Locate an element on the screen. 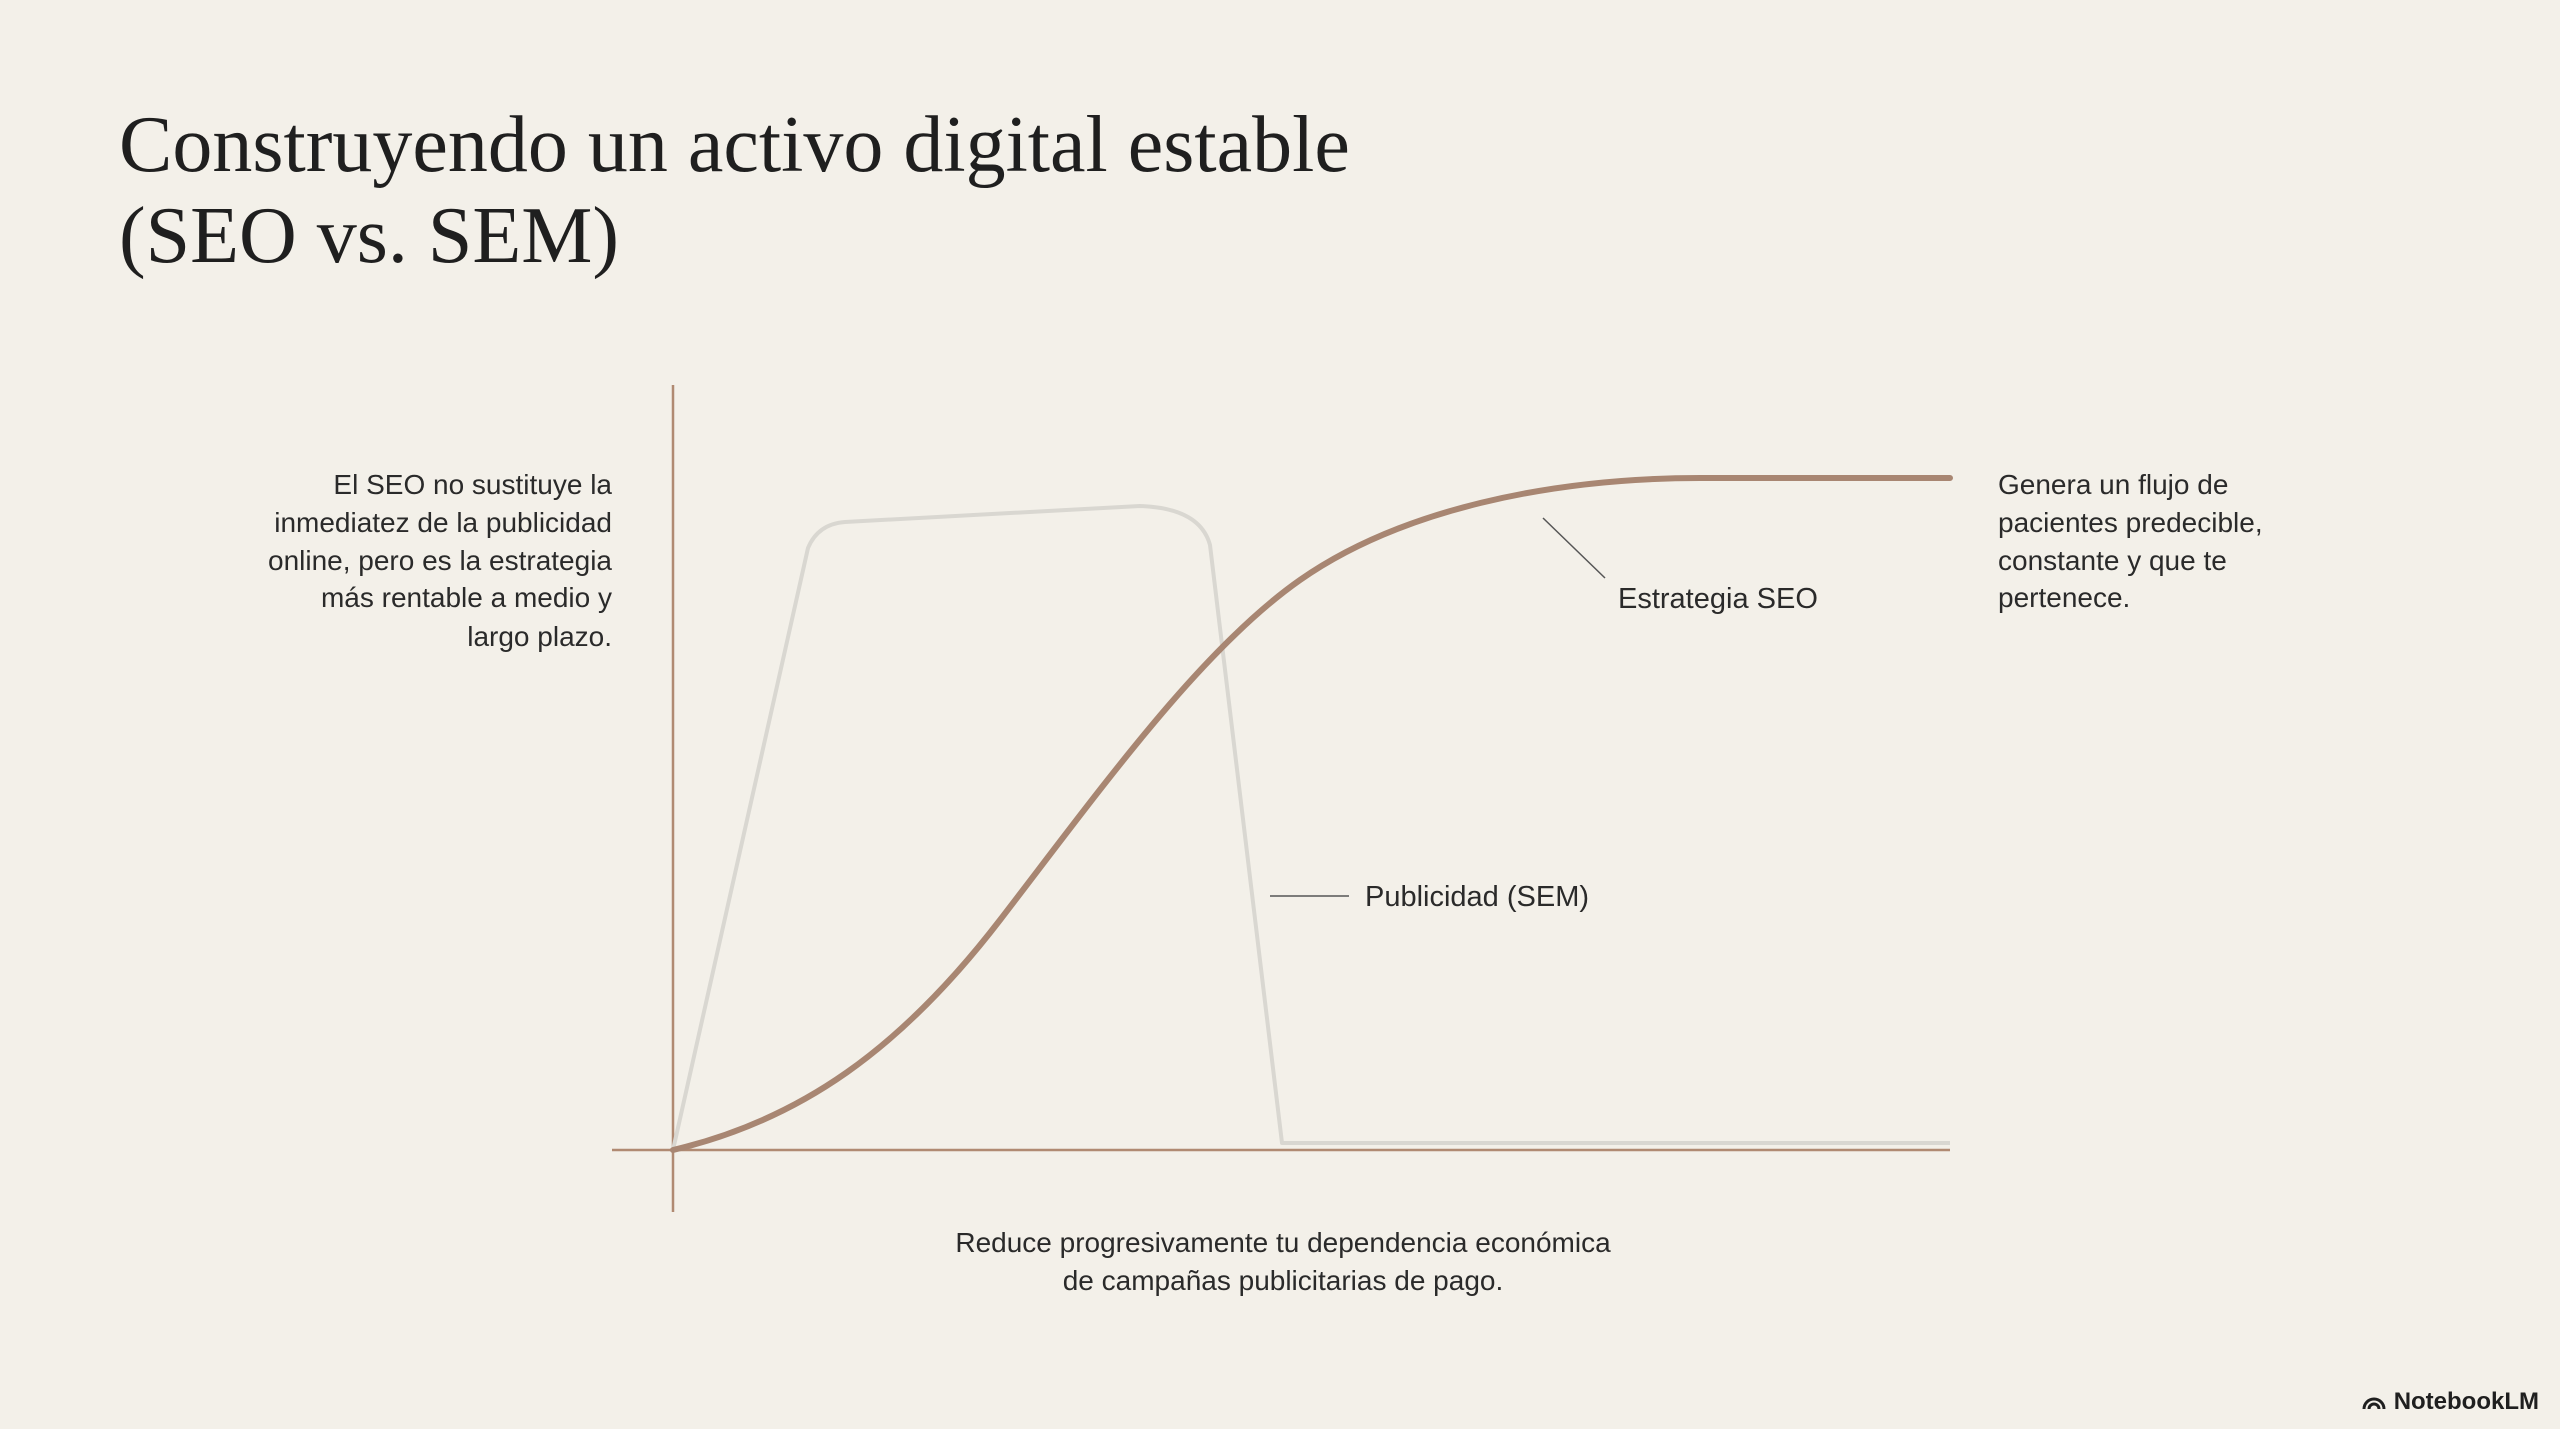  note-line: online, pero es la estrategia is located at coordinates (440, 560).